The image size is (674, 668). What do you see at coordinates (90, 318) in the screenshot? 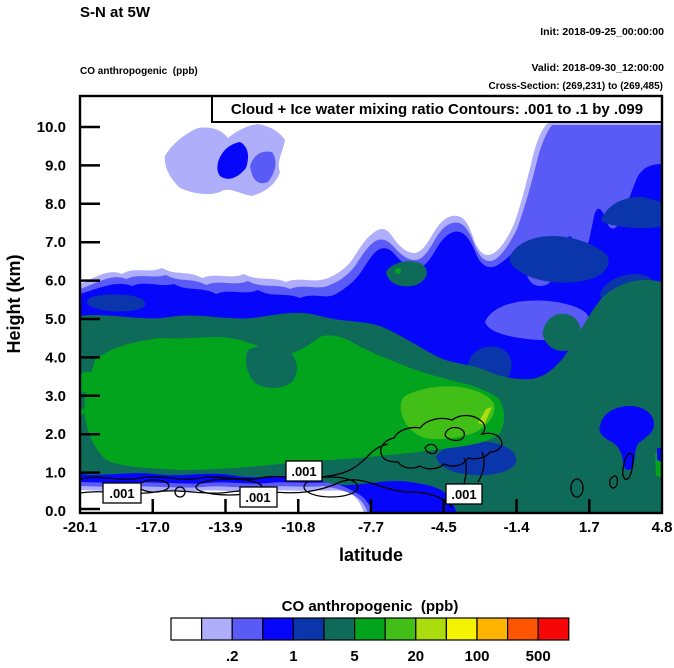
I see `y-axis-ticks` at bounding box center [90, 318].